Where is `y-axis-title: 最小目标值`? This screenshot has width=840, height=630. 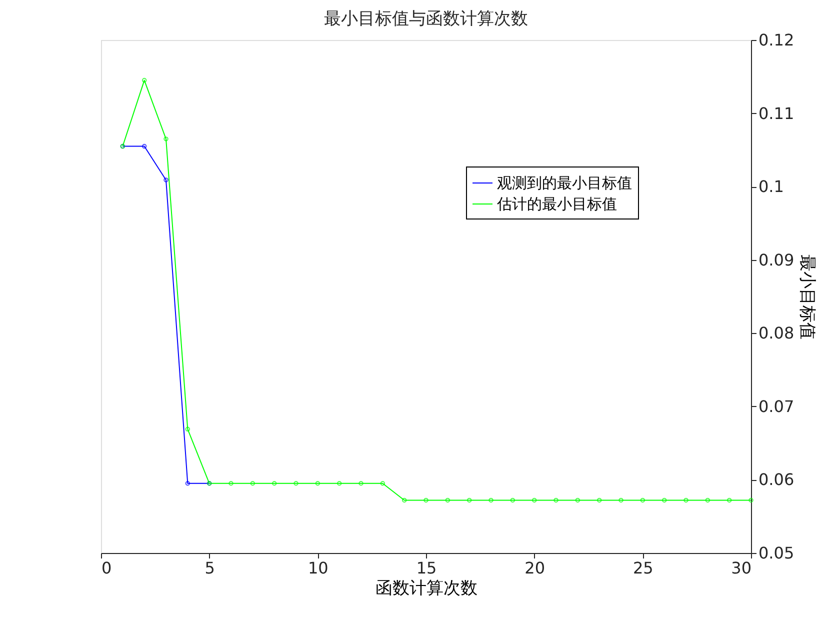 y-axis-title: 最小目标值 is located at coordinates (807, 297).